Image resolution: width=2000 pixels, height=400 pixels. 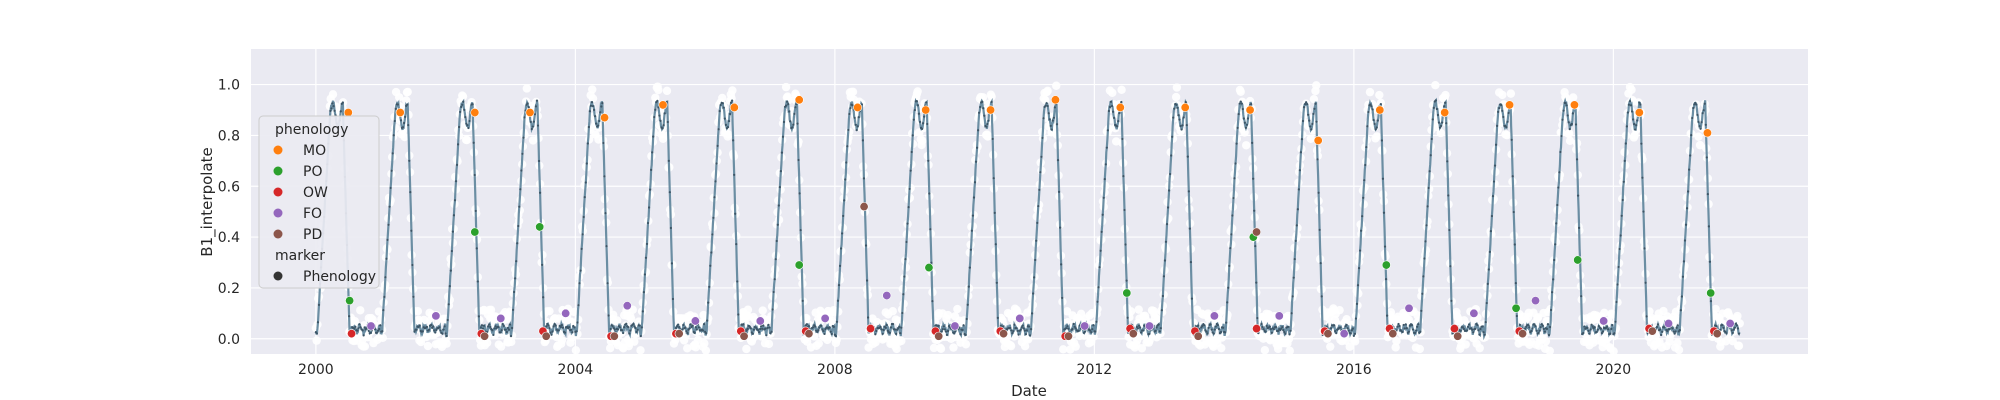 I want to click on x-tick-label: 2000, so click(x=316, y=370).